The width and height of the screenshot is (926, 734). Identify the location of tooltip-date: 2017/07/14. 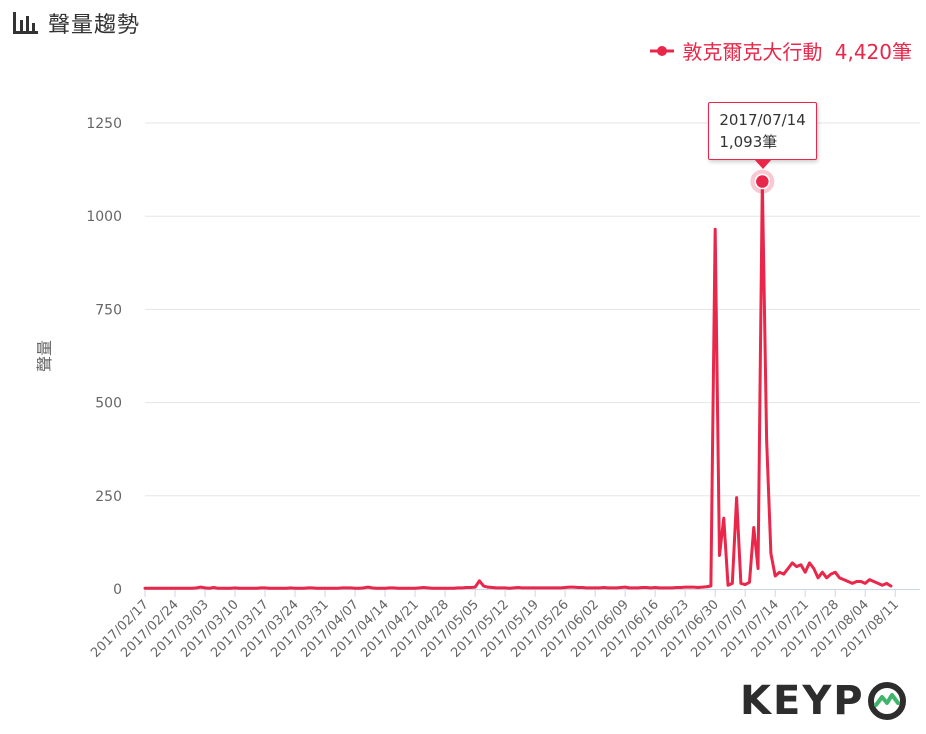
(762, 119).